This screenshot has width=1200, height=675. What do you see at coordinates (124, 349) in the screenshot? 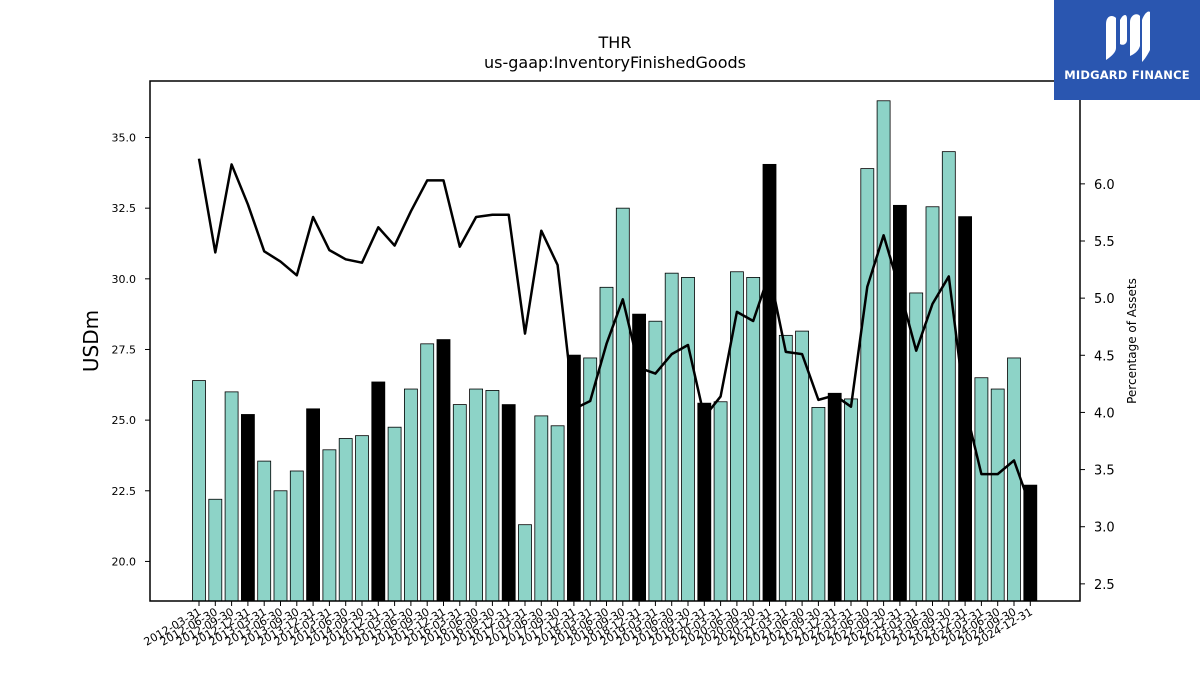
I see `y-tick-label: 27.5` at bounding box center [124, 349].